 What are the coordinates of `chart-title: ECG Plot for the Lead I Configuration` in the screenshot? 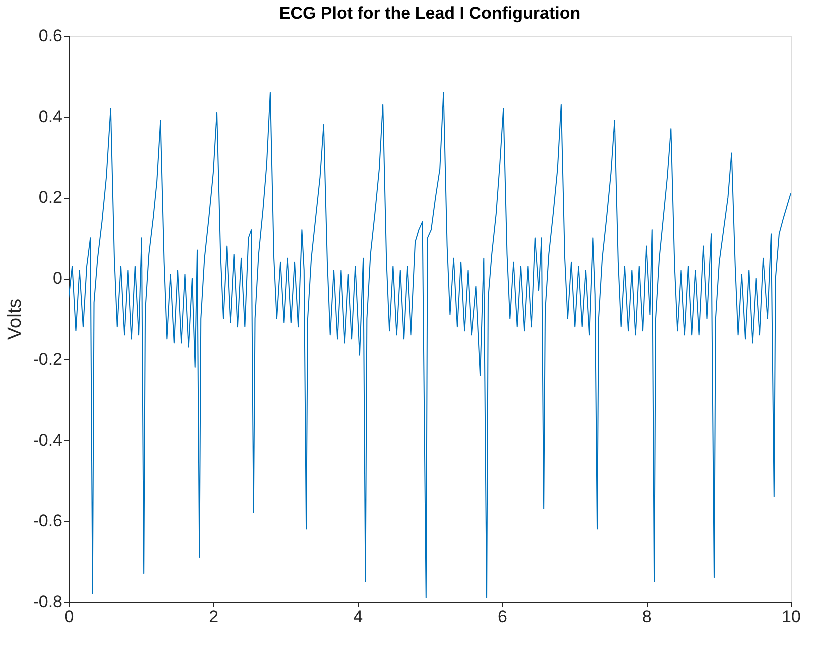 It's located at (430, 13).